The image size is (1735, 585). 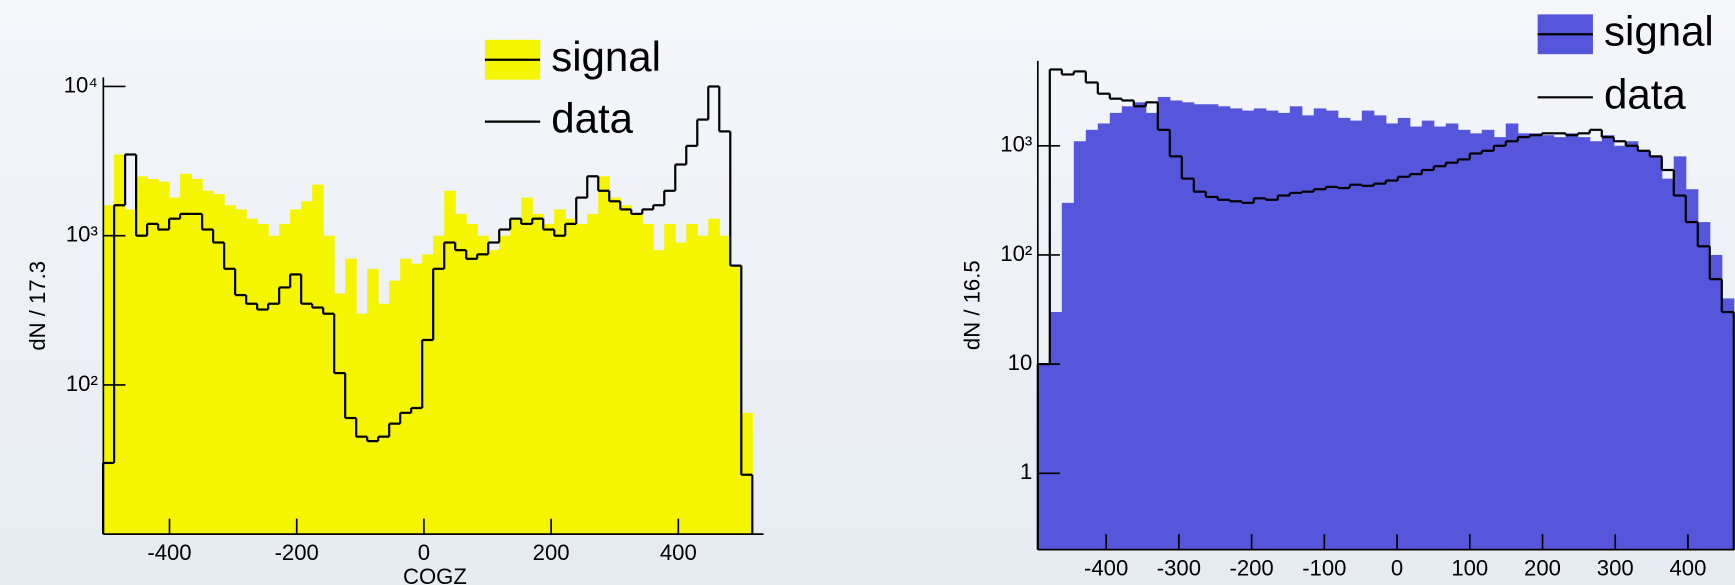 What do you see at coordinates (1324, 567) in the screenshot?
I see `x-tick-label: -100` at bounding box center [1324, 567].